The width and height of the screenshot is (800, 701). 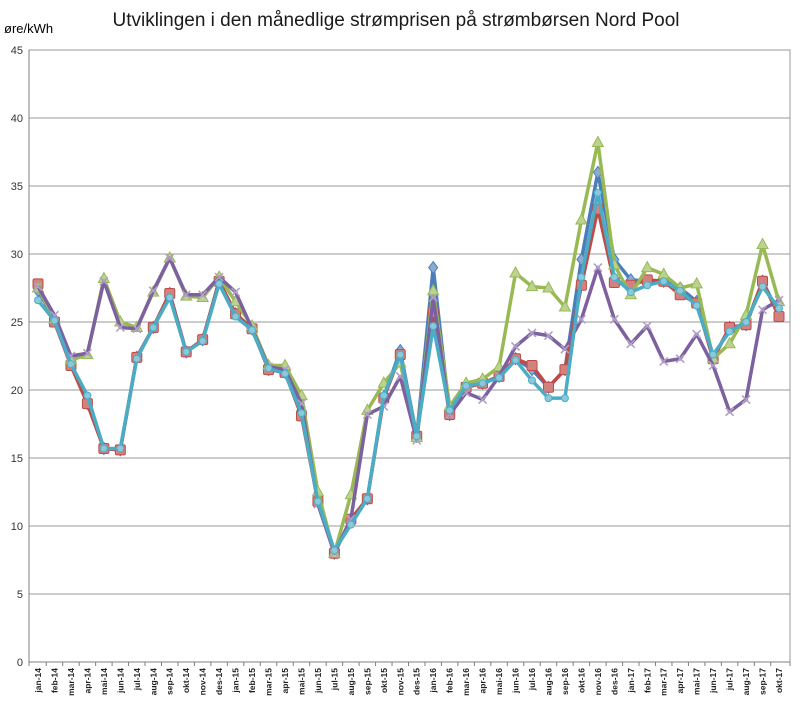 I want to click on y-tick-label: 45, so click(x=17, y=51).